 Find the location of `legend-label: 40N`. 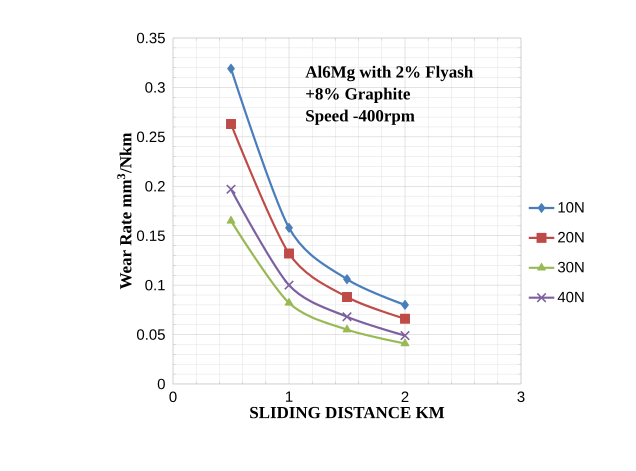

legend-label: 40N is located at coordinates (571, 297).